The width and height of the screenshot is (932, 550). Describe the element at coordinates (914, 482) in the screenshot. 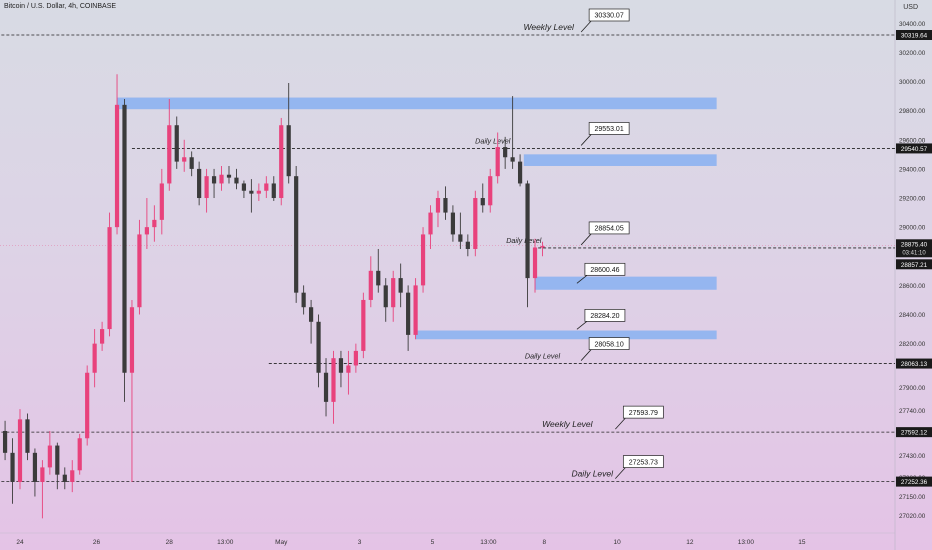

I see `axis-level-marker-label: 27252.36` at that location.